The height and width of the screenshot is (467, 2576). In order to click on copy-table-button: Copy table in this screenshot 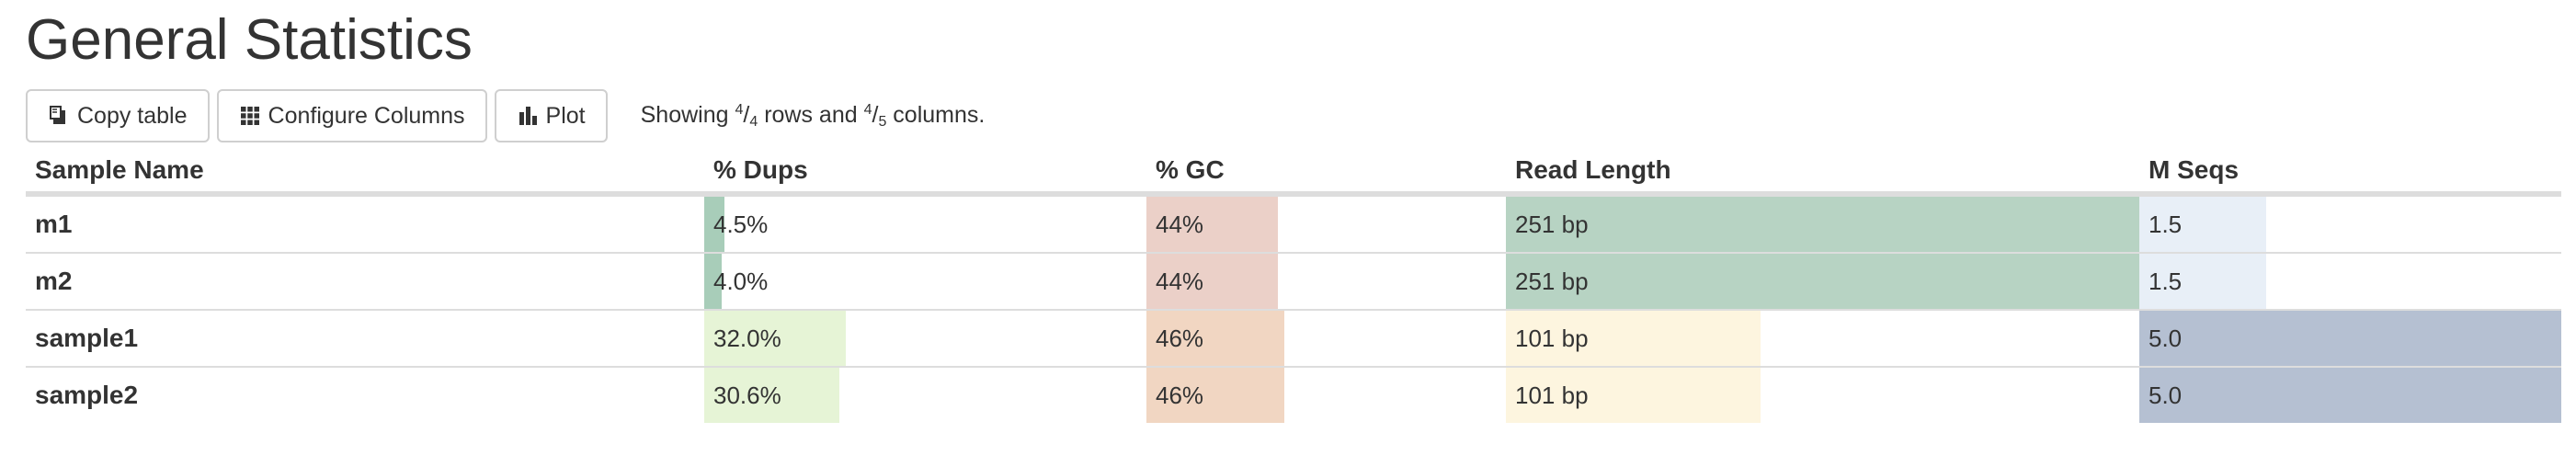, I will do `click(118, 115)`.